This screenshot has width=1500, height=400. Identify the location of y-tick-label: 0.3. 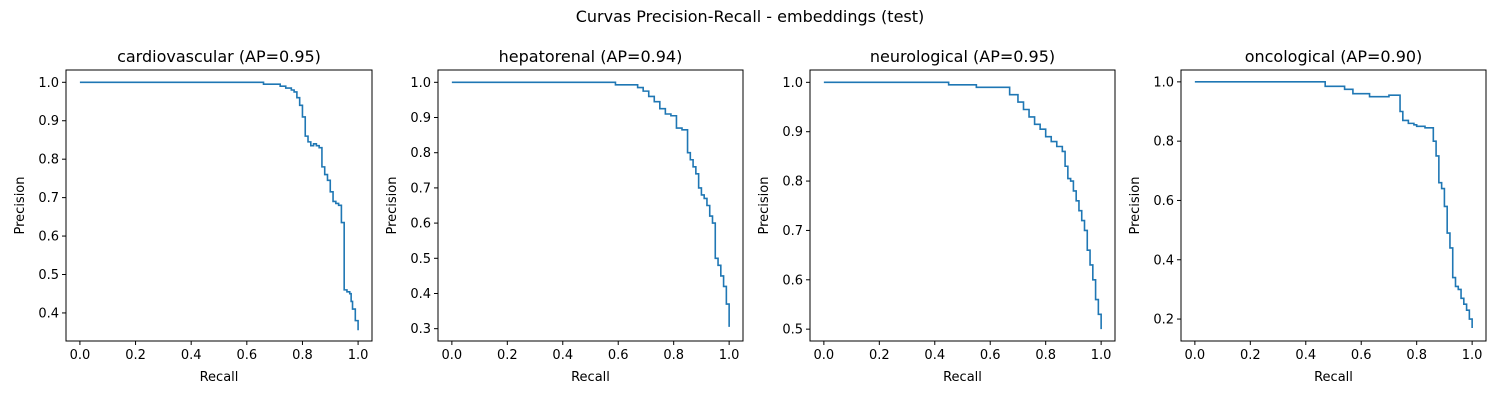
(420, 329).